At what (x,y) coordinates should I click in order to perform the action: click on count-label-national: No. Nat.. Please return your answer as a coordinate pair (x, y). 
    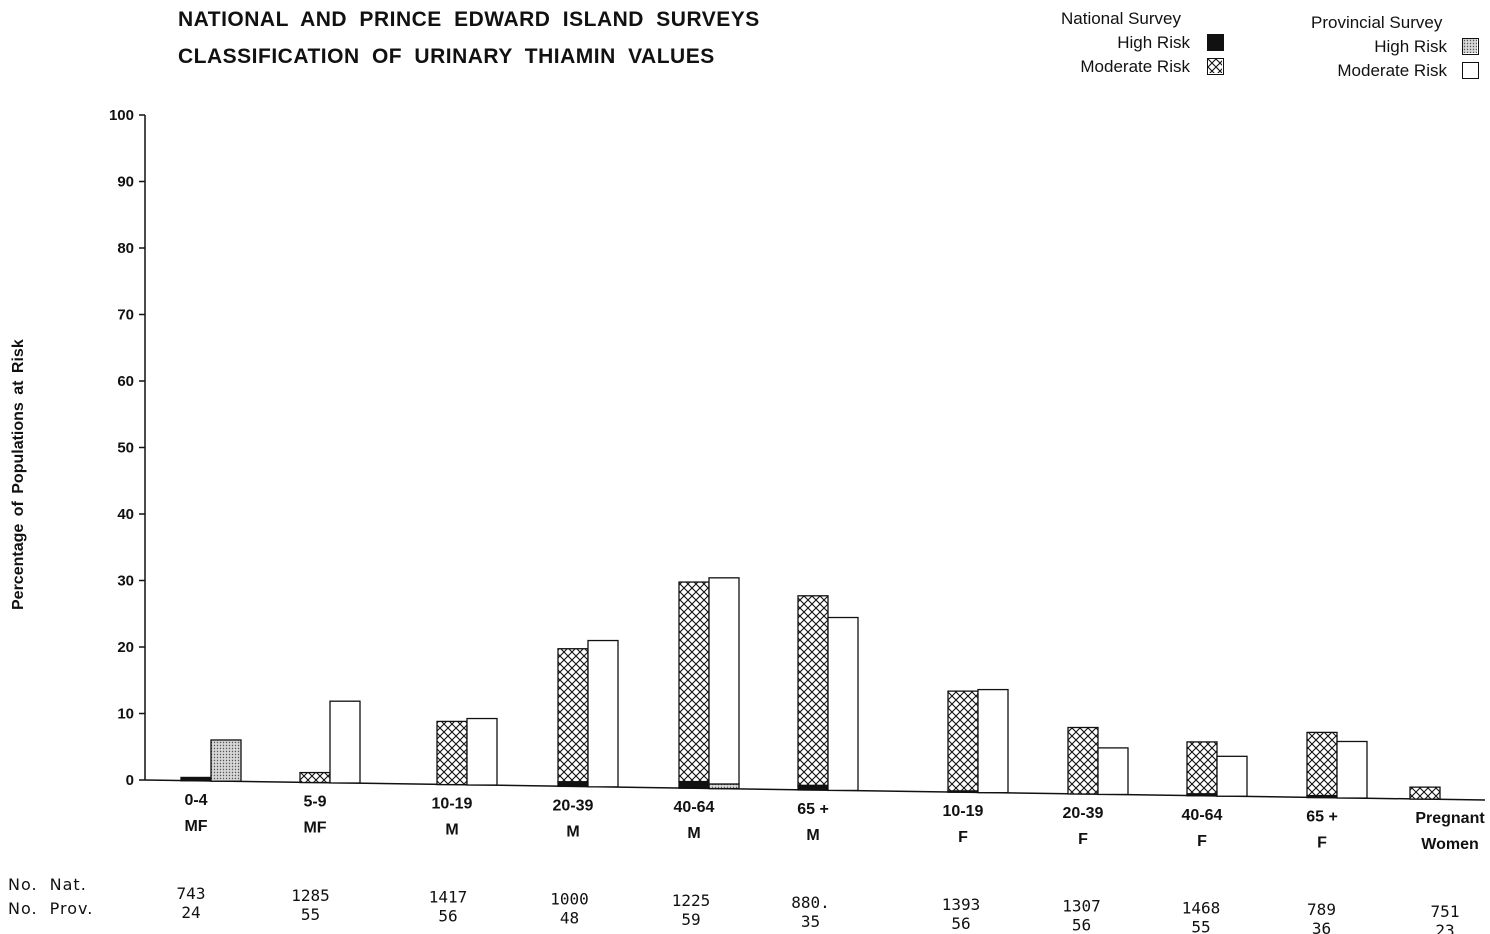
    Looking at the image, I should click on (47, 884).